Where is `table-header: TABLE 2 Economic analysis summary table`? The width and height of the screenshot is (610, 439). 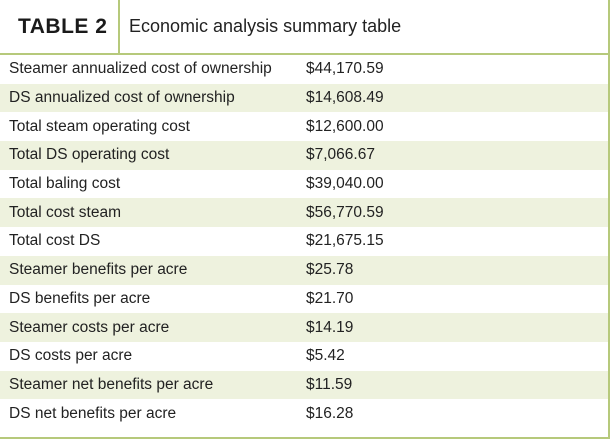 table-header: TABLE 2 Economic analysis summary table is located at coordinates (304, 27).